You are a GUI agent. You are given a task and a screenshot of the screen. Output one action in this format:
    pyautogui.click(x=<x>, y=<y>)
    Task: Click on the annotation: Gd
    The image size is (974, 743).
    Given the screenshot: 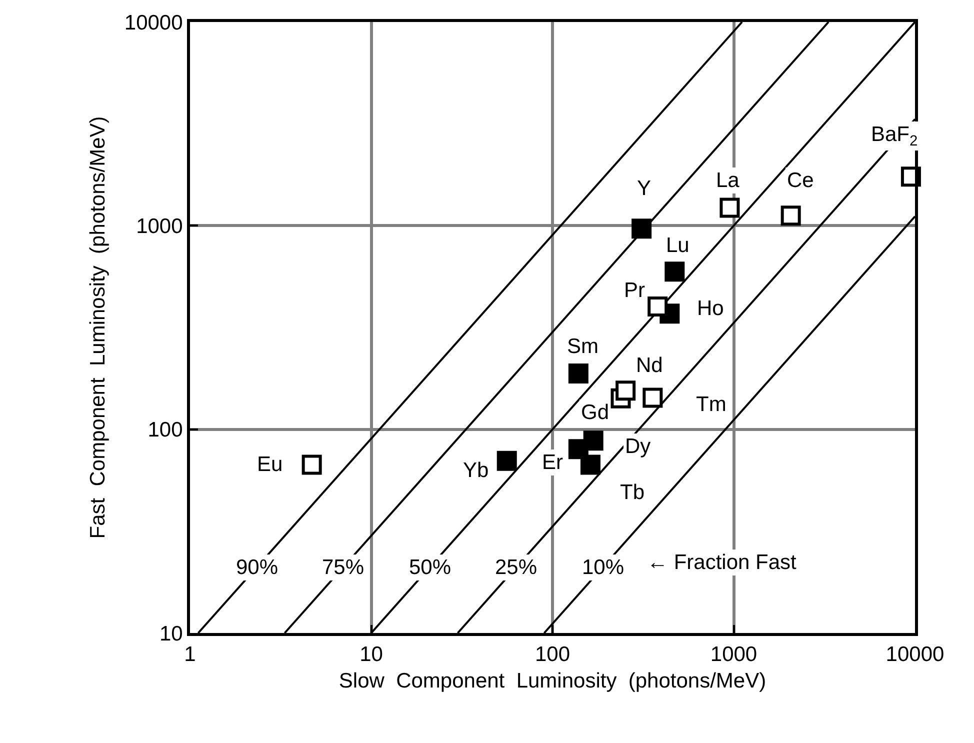 What is the action you would take?
    pyautogui.click(x=595, y=412)
    